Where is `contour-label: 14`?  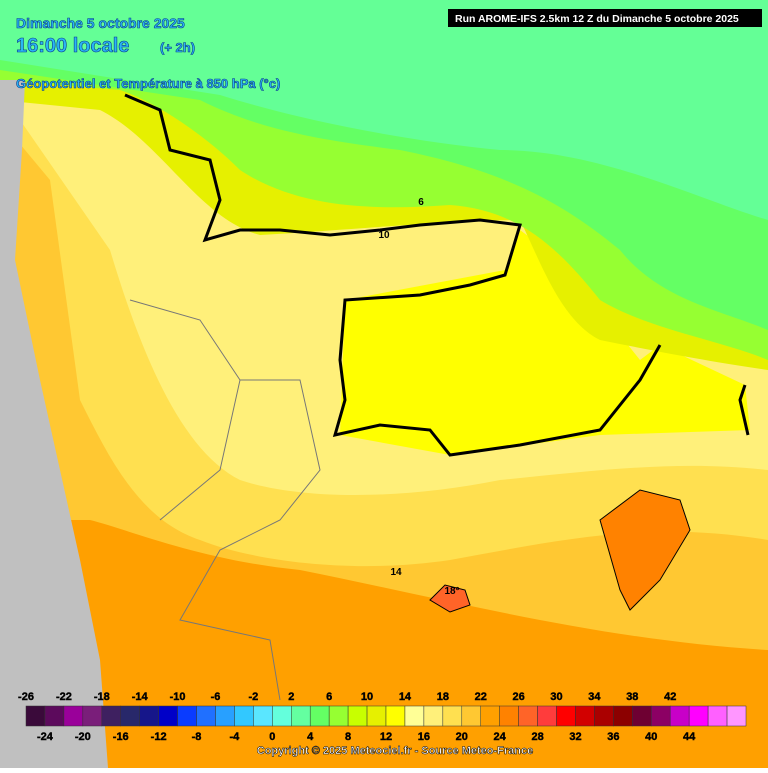 contour-label: 14 is located at coordinates (396, 572).